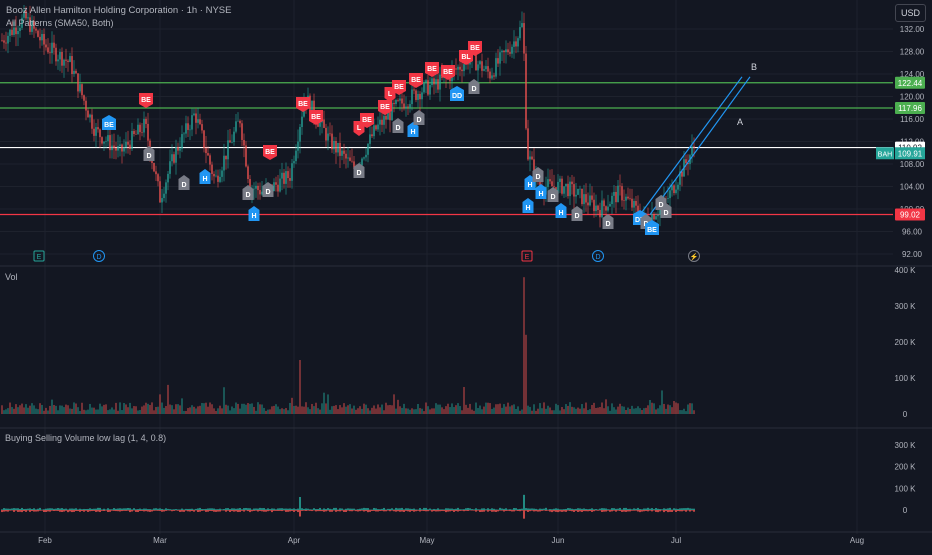 This screenshot has height=555, width=932. Describe the element at coordinates (426, 540) in the screenshot. I see `time-tick-label: May` at that location.